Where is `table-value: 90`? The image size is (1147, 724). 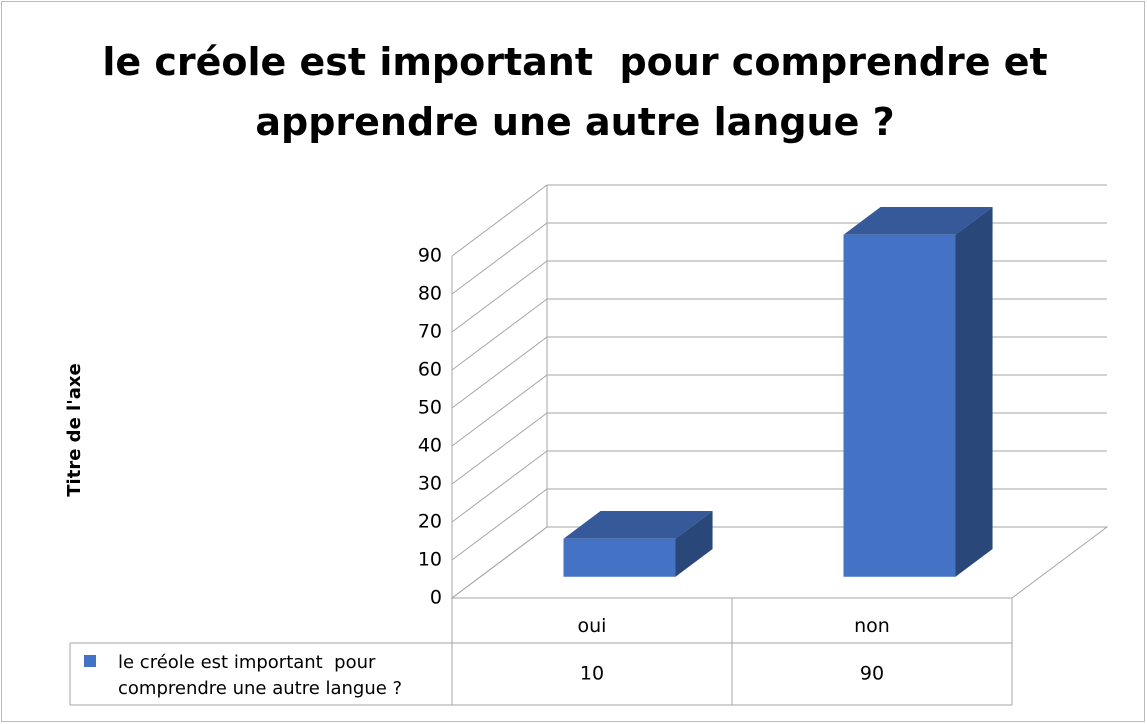 table-value: 90 is located at coordinates (872, 674).